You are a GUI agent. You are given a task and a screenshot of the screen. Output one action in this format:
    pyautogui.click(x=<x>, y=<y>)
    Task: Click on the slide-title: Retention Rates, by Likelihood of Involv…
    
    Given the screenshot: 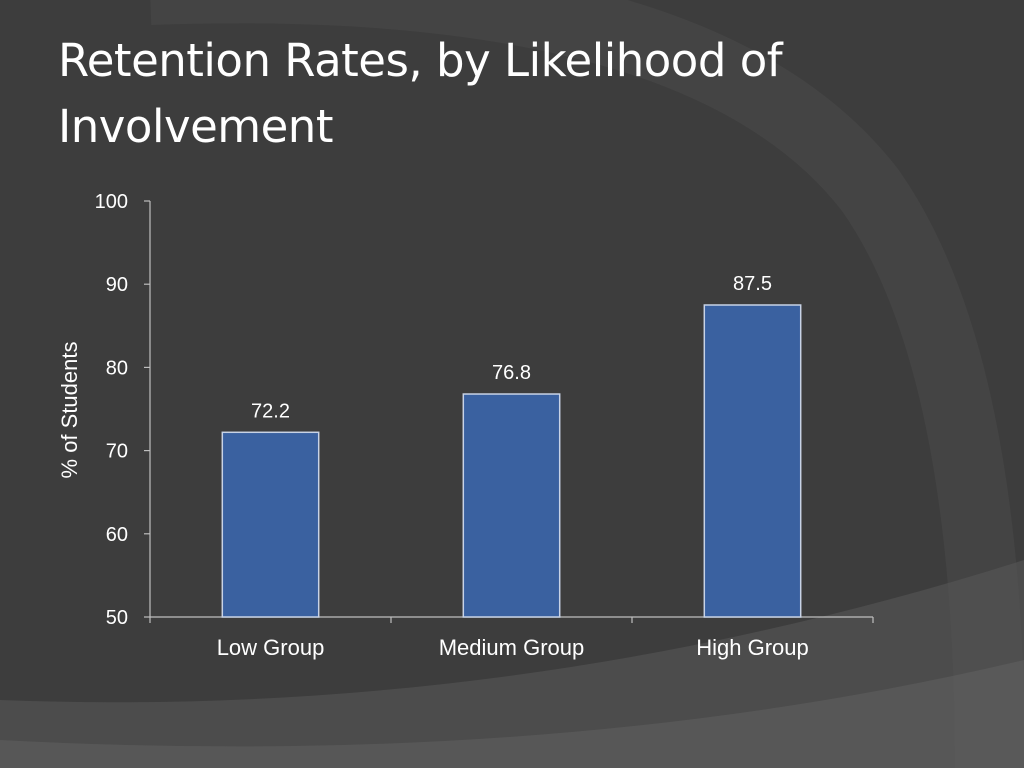 What is the action you would take?
    pyautogui.click(x=420, y=93)
    